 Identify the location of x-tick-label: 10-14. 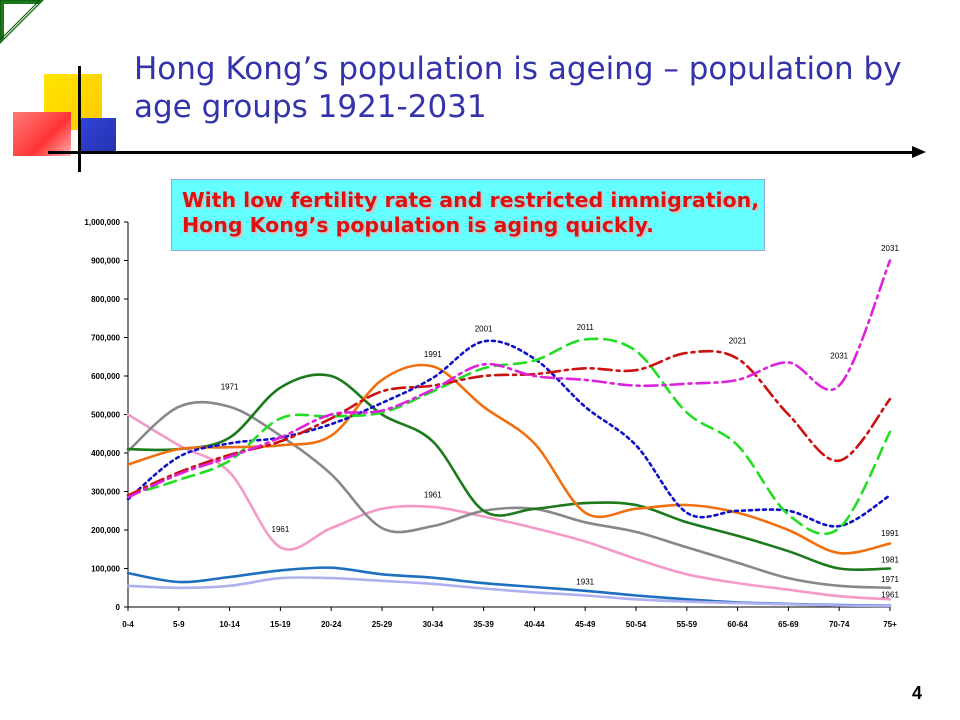
(229, 624).